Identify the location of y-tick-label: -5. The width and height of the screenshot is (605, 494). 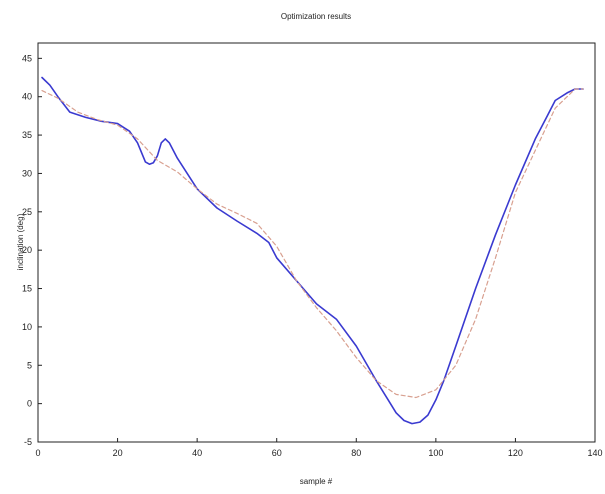
(28, 442).